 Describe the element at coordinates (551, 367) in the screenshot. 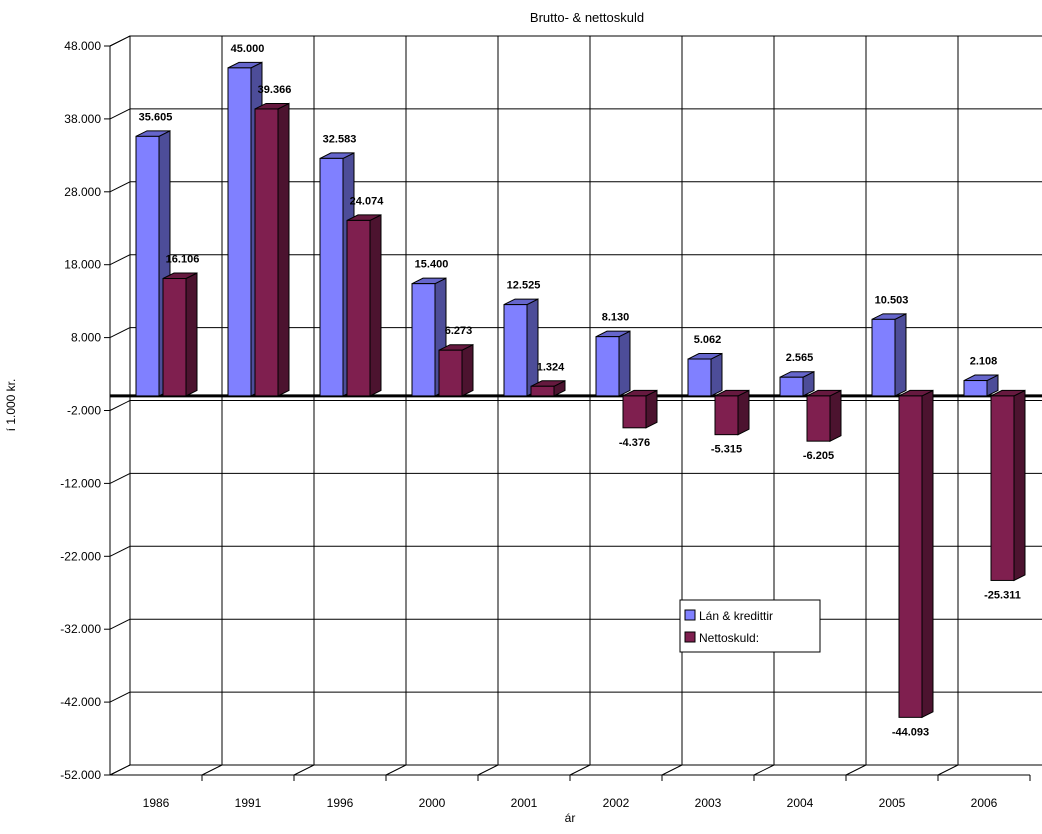

I see `data-label: 1.324` at that location.